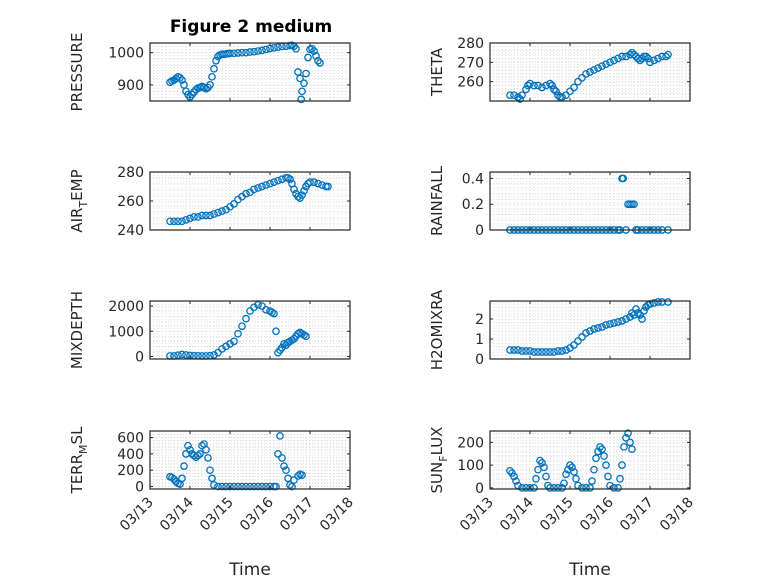  I want to click on y-tick-label: 0.4, so click(473, 179).